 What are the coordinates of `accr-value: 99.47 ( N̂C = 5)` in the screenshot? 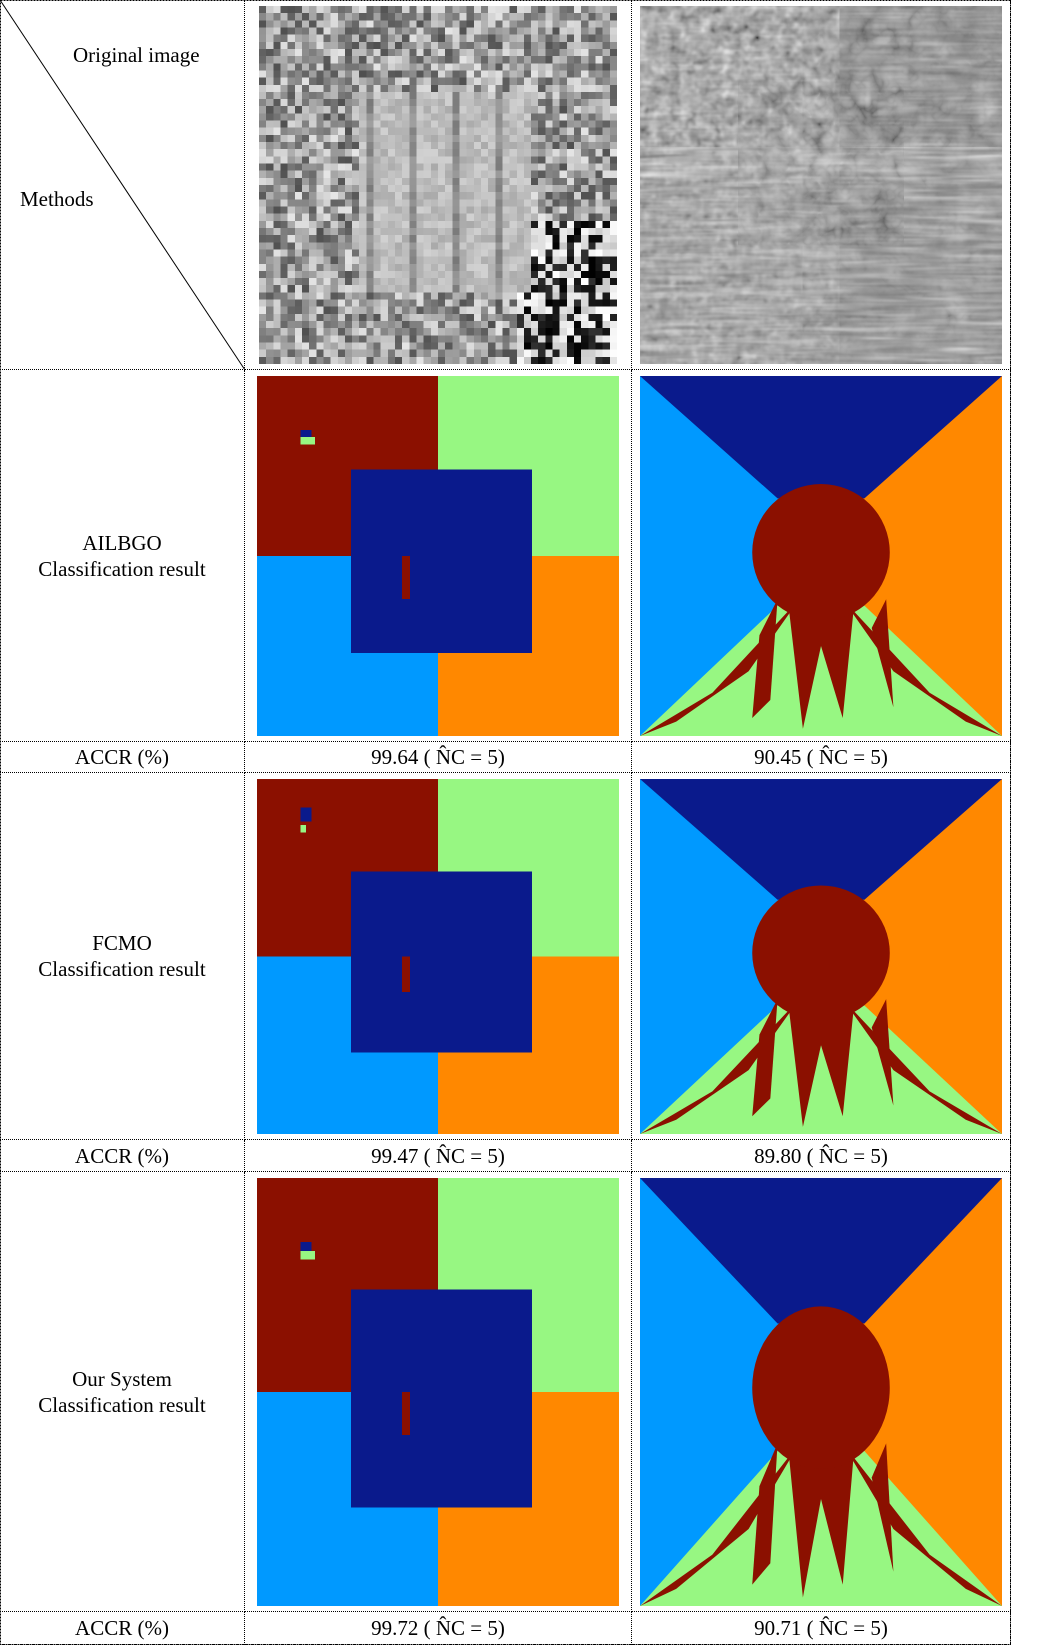 It's located at (438, 1155).